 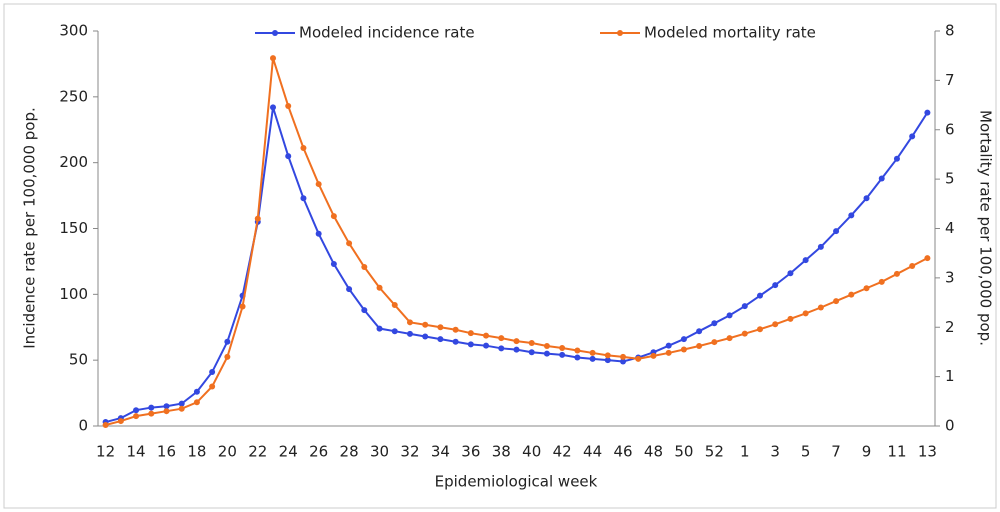 I want to click on x-tick-label: 42, so click(x=562, y=452).